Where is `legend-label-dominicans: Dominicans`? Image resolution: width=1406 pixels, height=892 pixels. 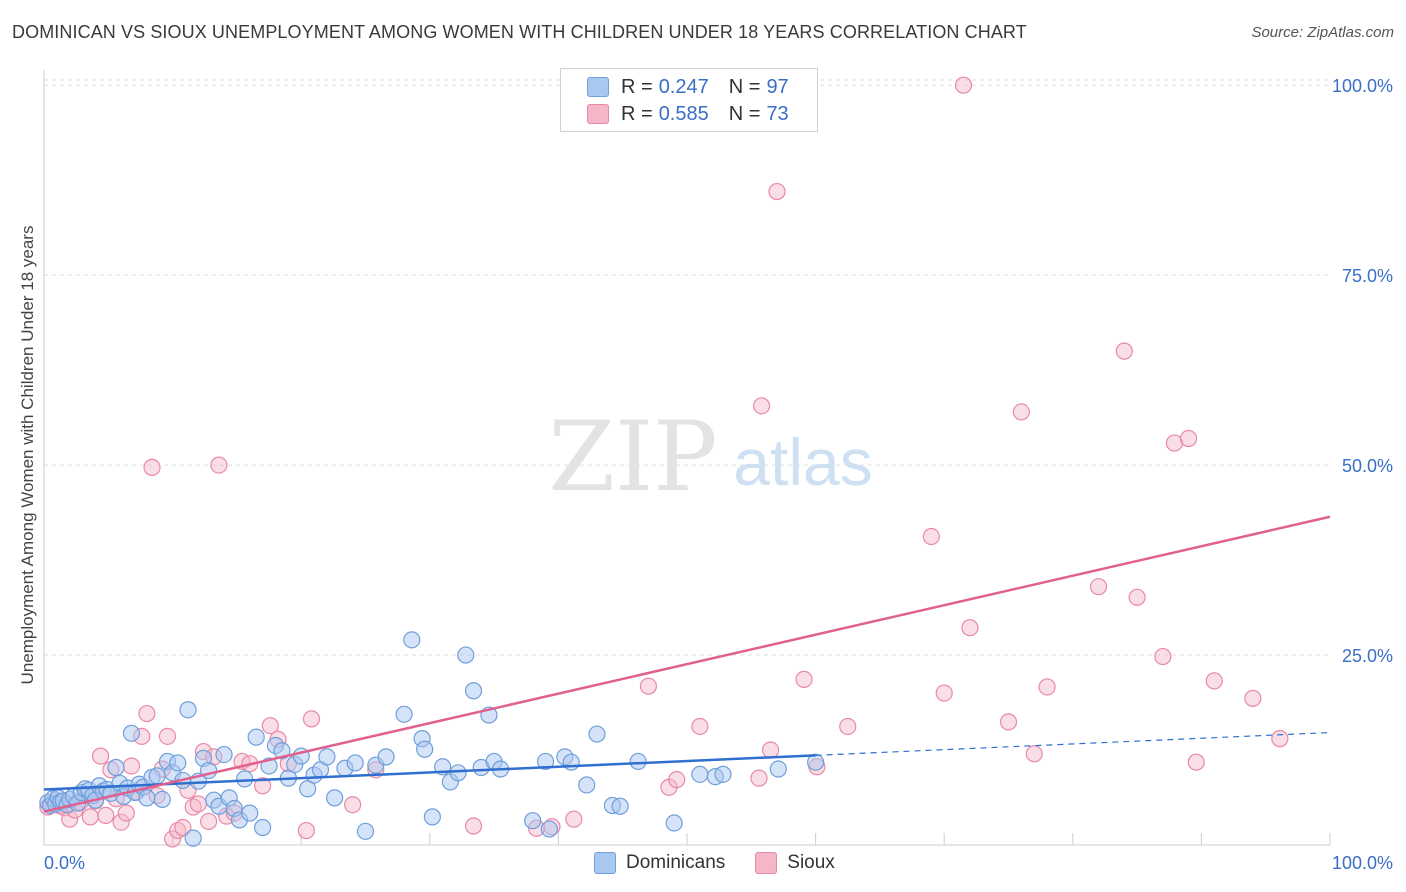
legend-label-dominicans: Dominicans is located at coordinates (676, 862).